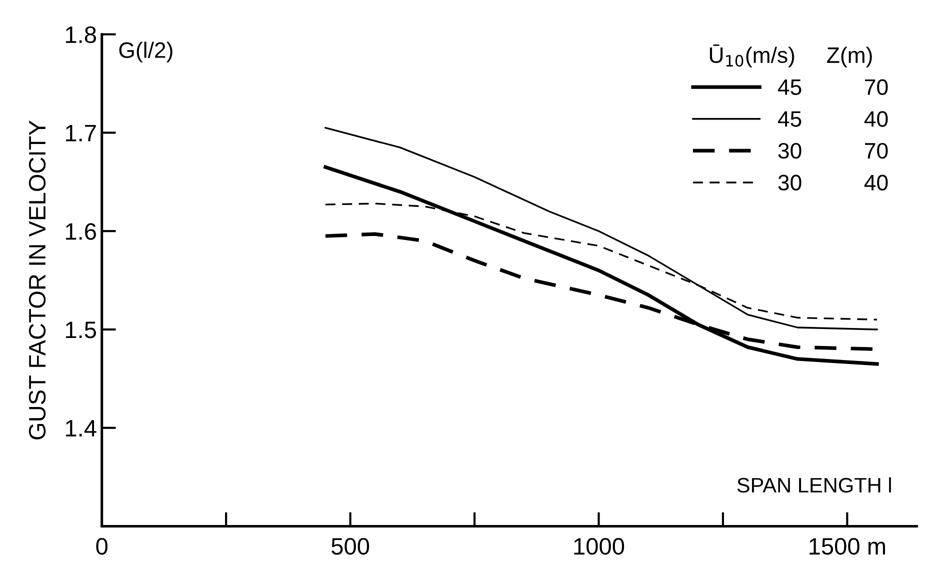 Image resolution: width=926 pixels, height=572 pixels. What do you see at coordinates (599, 546) in the screenshot?
I see `x-tick-label: 1000` at bounding box center [599, 546].